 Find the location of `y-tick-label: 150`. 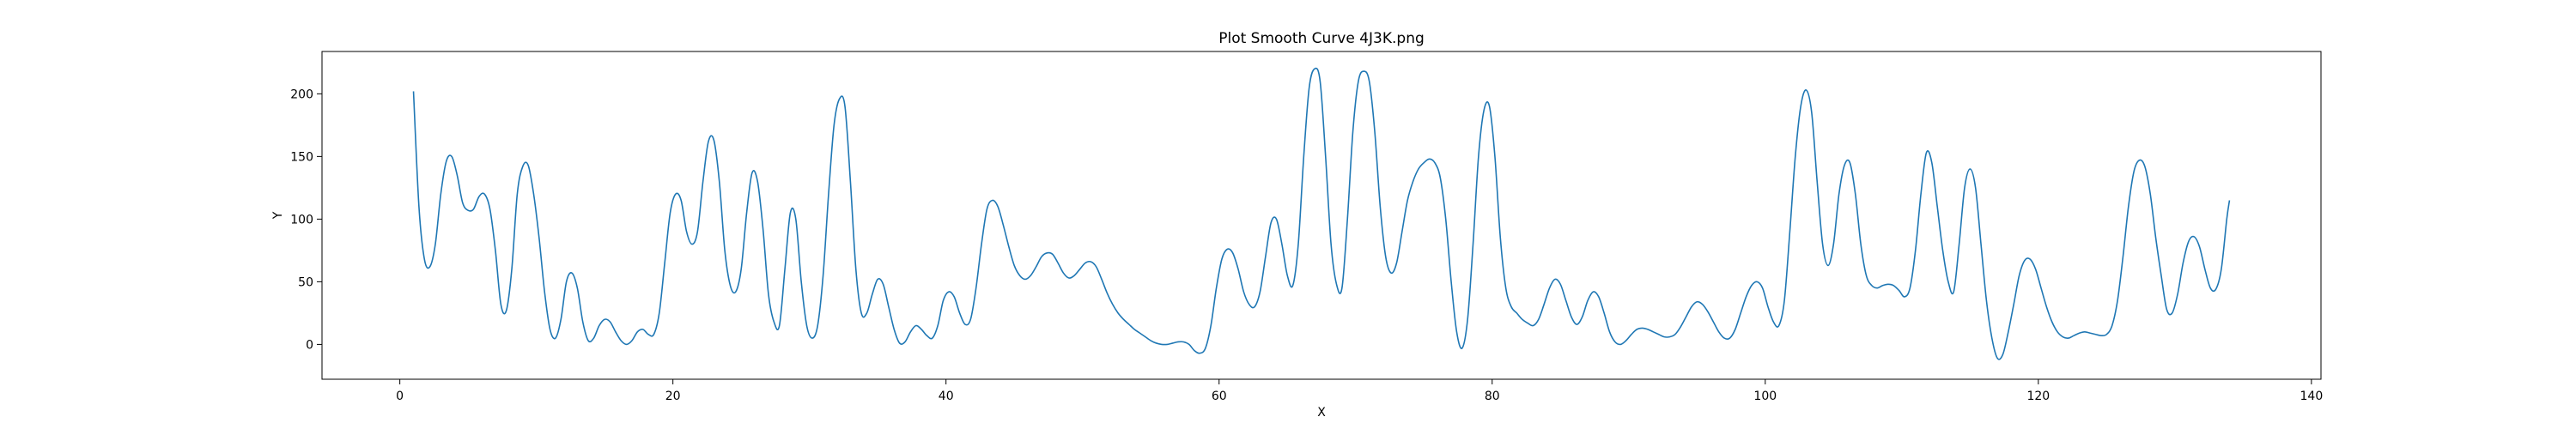

y-tick-label: 150 is located at coordinates (301, 157).